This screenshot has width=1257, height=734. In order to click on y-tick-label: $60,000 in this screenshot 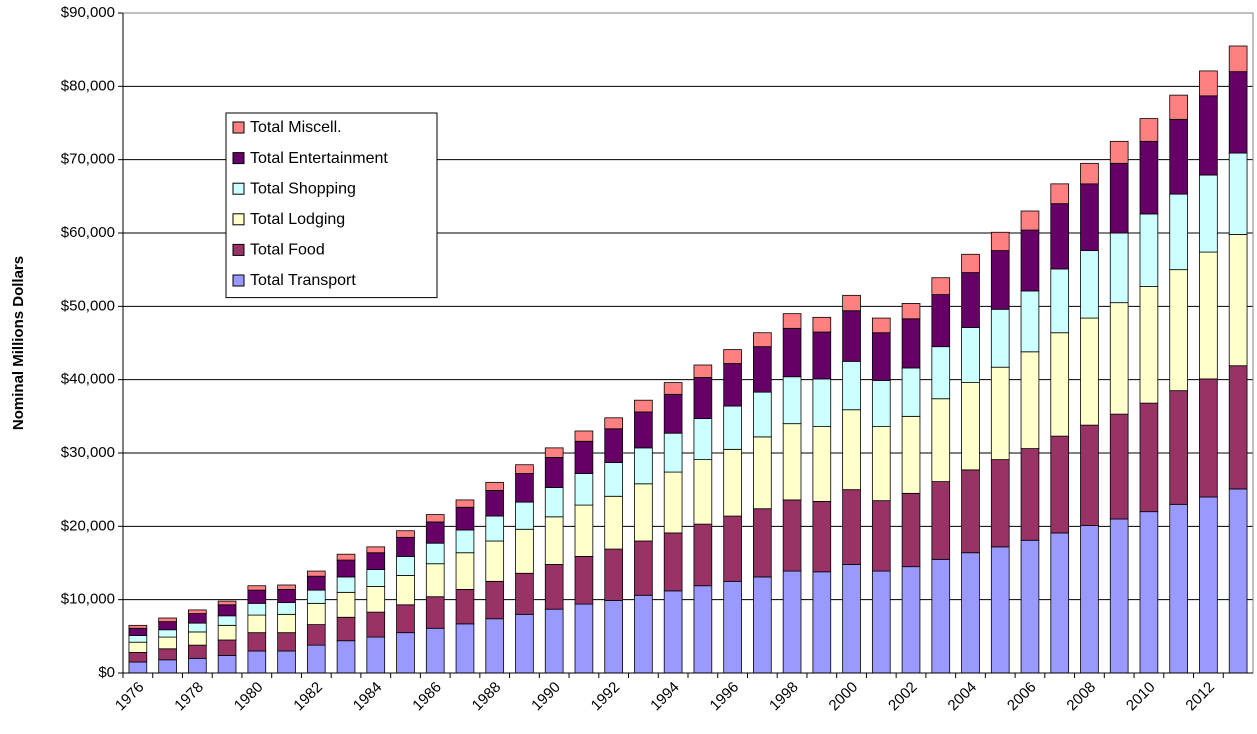, I will do `click(88, 232)`.